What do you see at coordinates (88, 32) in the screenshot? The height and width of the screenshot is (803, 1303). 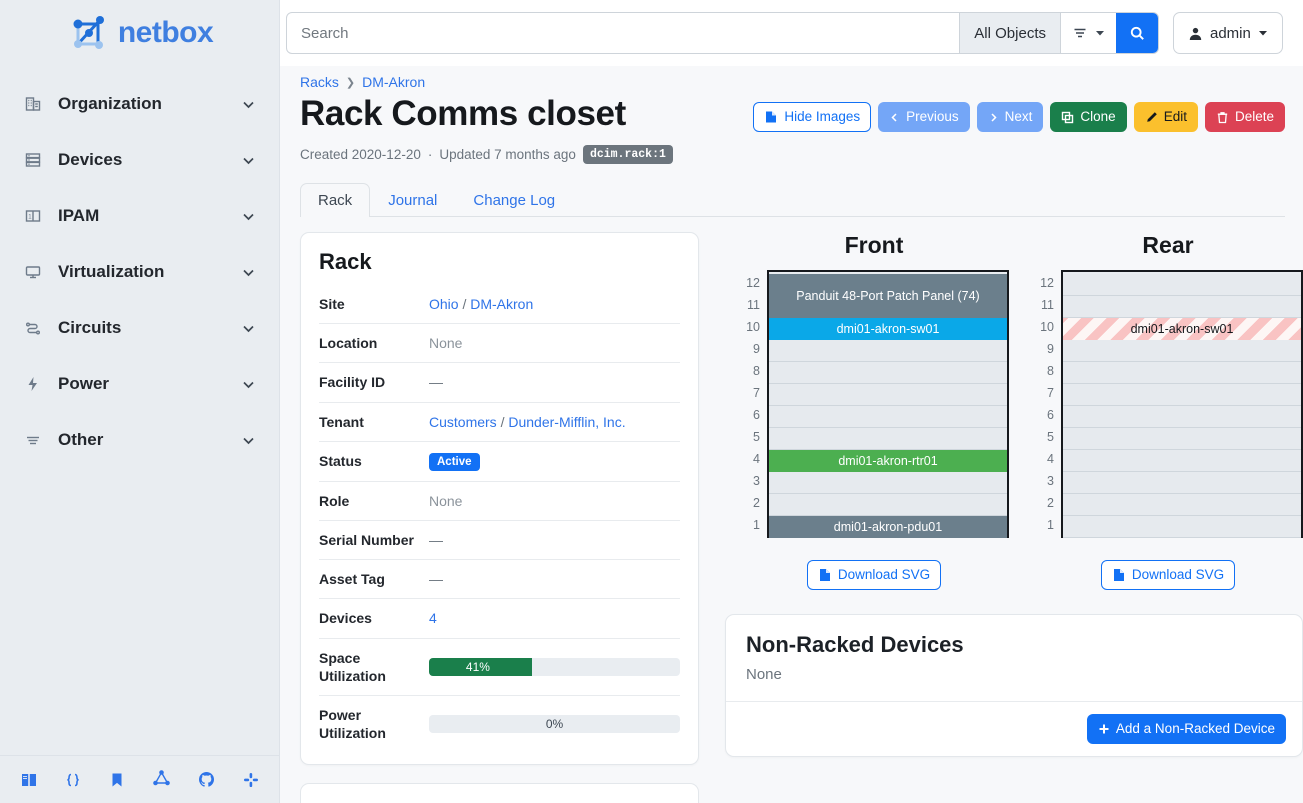 I see `netbox-logo-icon` at bounding box center [88, 32].